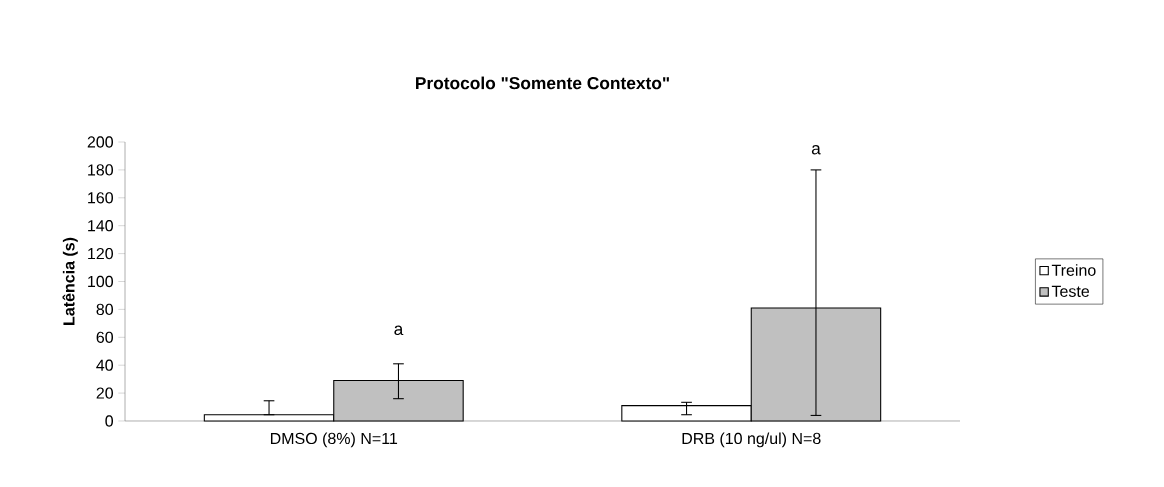  Describe the element at coordinates (100, 142) in the screenshot. I see `y-tick-label: 200` at that location.